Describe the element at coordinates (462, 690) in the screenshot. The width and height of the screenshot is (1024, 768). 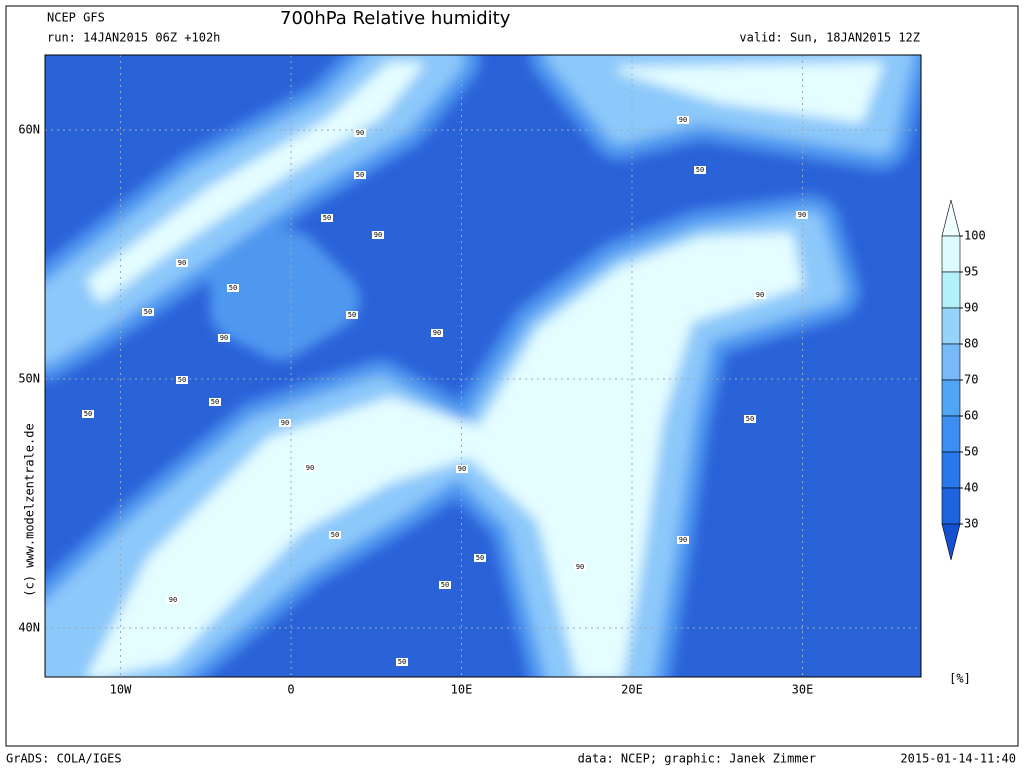
I see `lon-tick-label: 10E` at that location.